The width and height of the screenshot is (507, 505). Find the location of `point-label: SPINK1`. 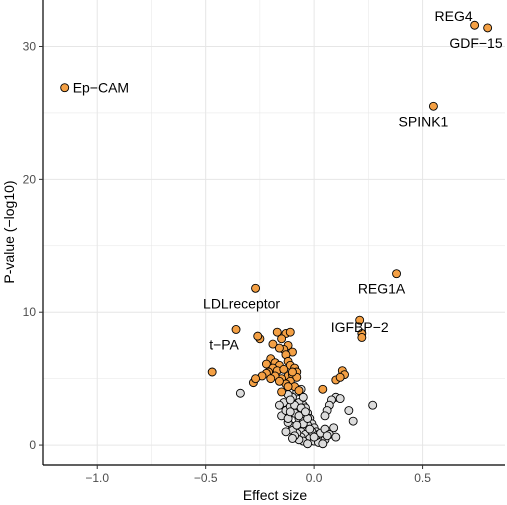

point-label: SPINK1 is located at coordinates (424, 121).